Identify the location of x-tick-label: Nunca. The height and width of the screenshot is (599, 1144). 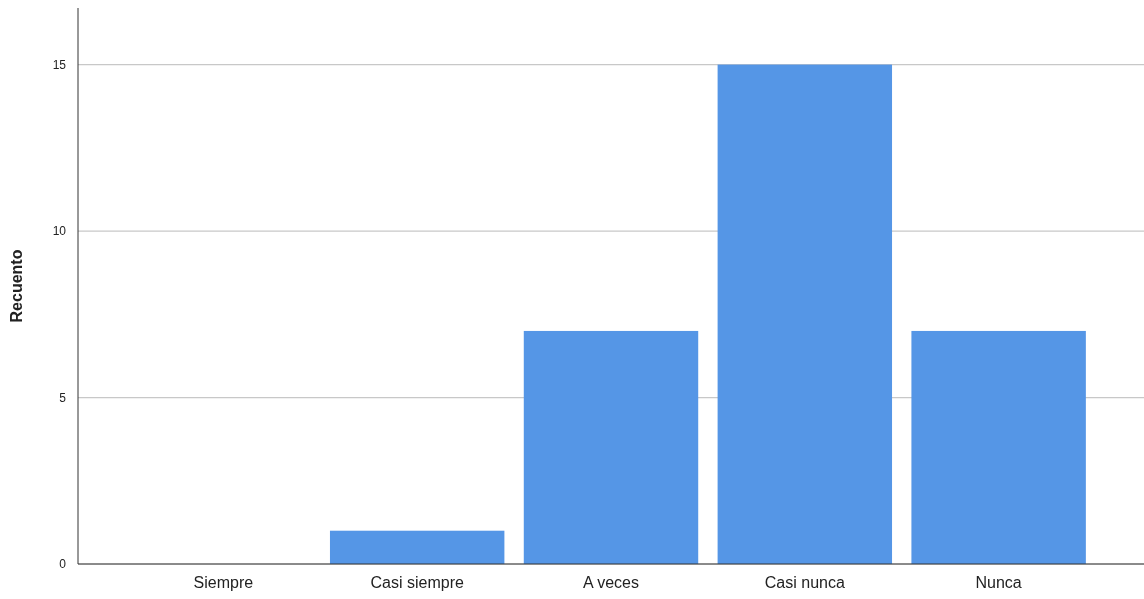
(998, 582).